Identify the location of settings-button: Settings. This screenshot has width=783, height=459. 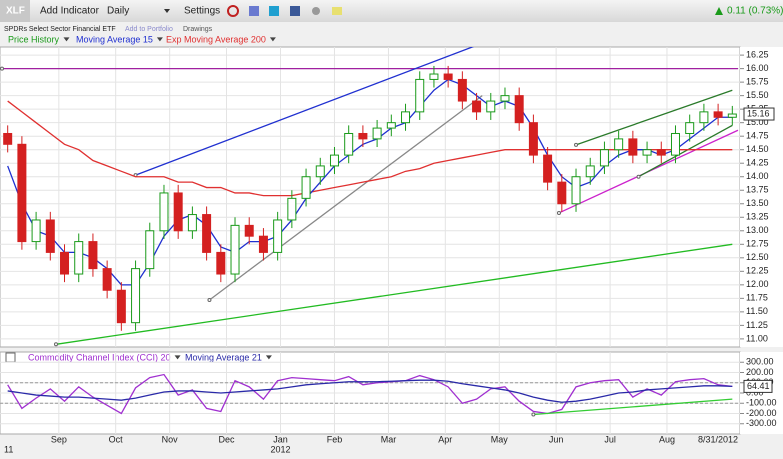
(202, 11).